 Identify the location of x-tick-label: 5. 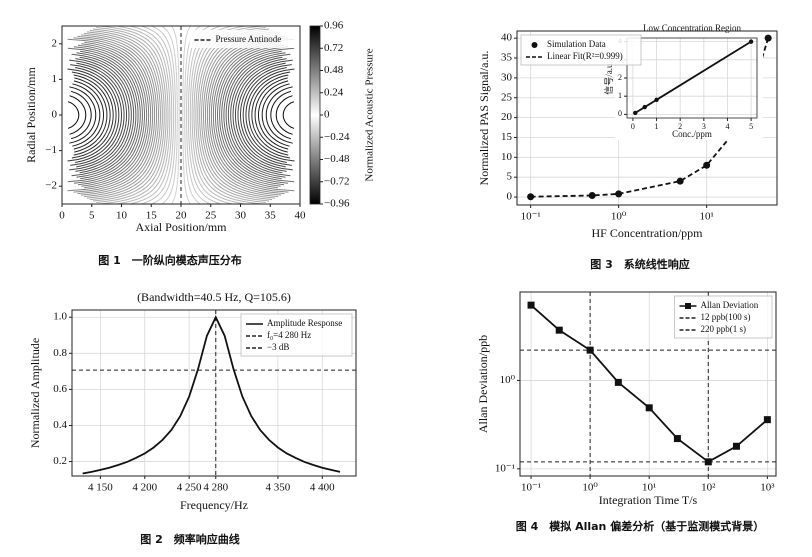
(92, 216).